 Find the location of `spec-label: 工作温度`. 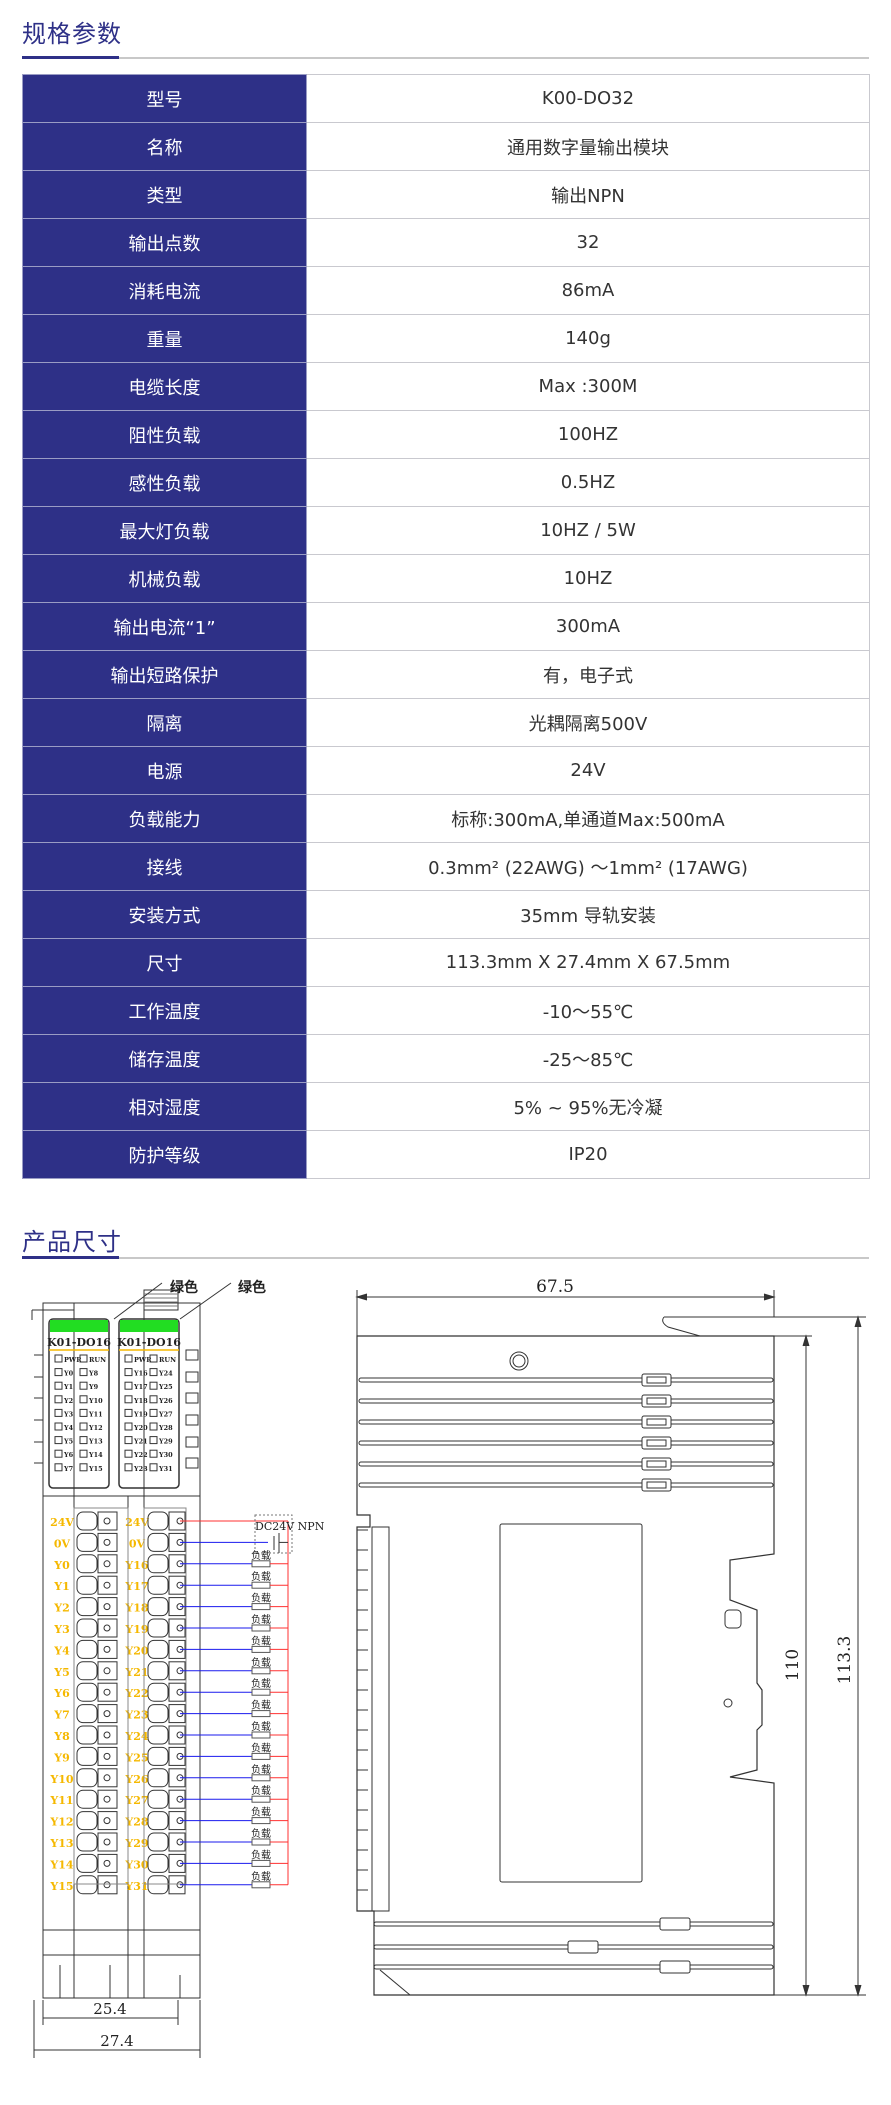

spec-label: 工作温度 is located at coordinates (164, 1010).